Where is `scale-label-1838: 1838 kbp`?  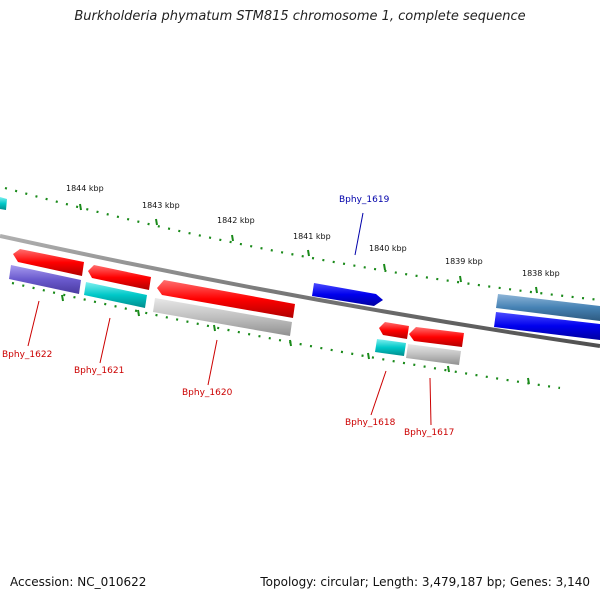 scale-label-1838: 1838 kbp is located at coordinates (541, 273).